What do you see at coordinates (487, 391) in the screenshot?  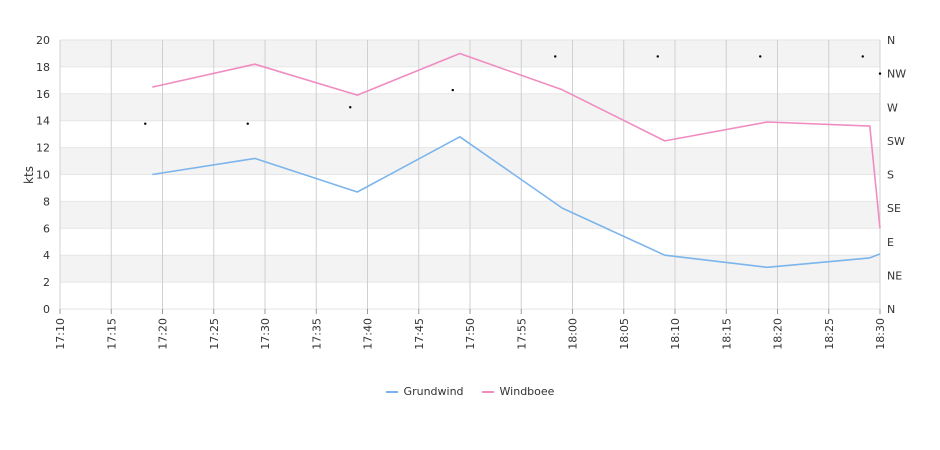 I see `legend-swatch-windboee` at bounding box center [487, 391].